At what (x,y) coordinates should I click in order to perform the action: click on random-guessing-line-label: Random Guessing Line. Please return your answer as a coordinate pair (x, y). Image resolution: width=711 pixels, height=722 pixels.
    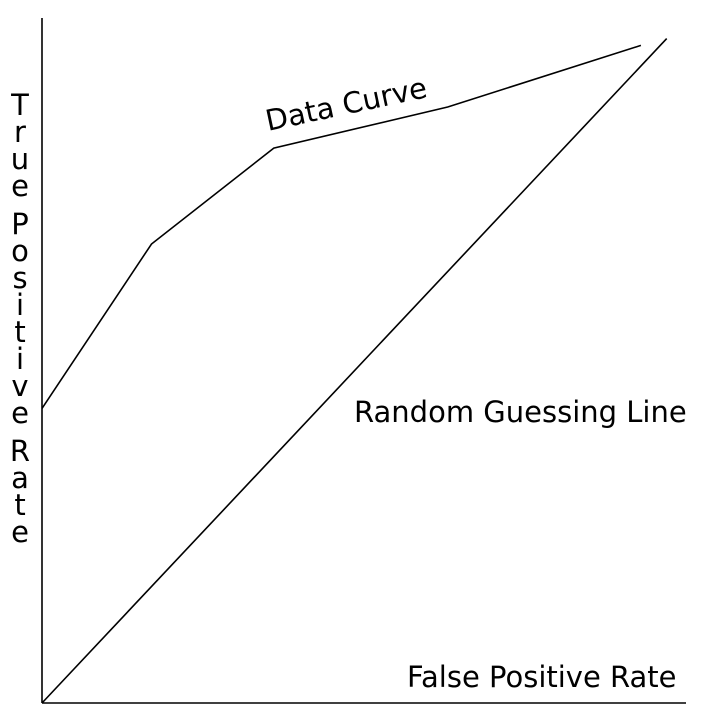
    Looking at the image, I should click on (520, 412).